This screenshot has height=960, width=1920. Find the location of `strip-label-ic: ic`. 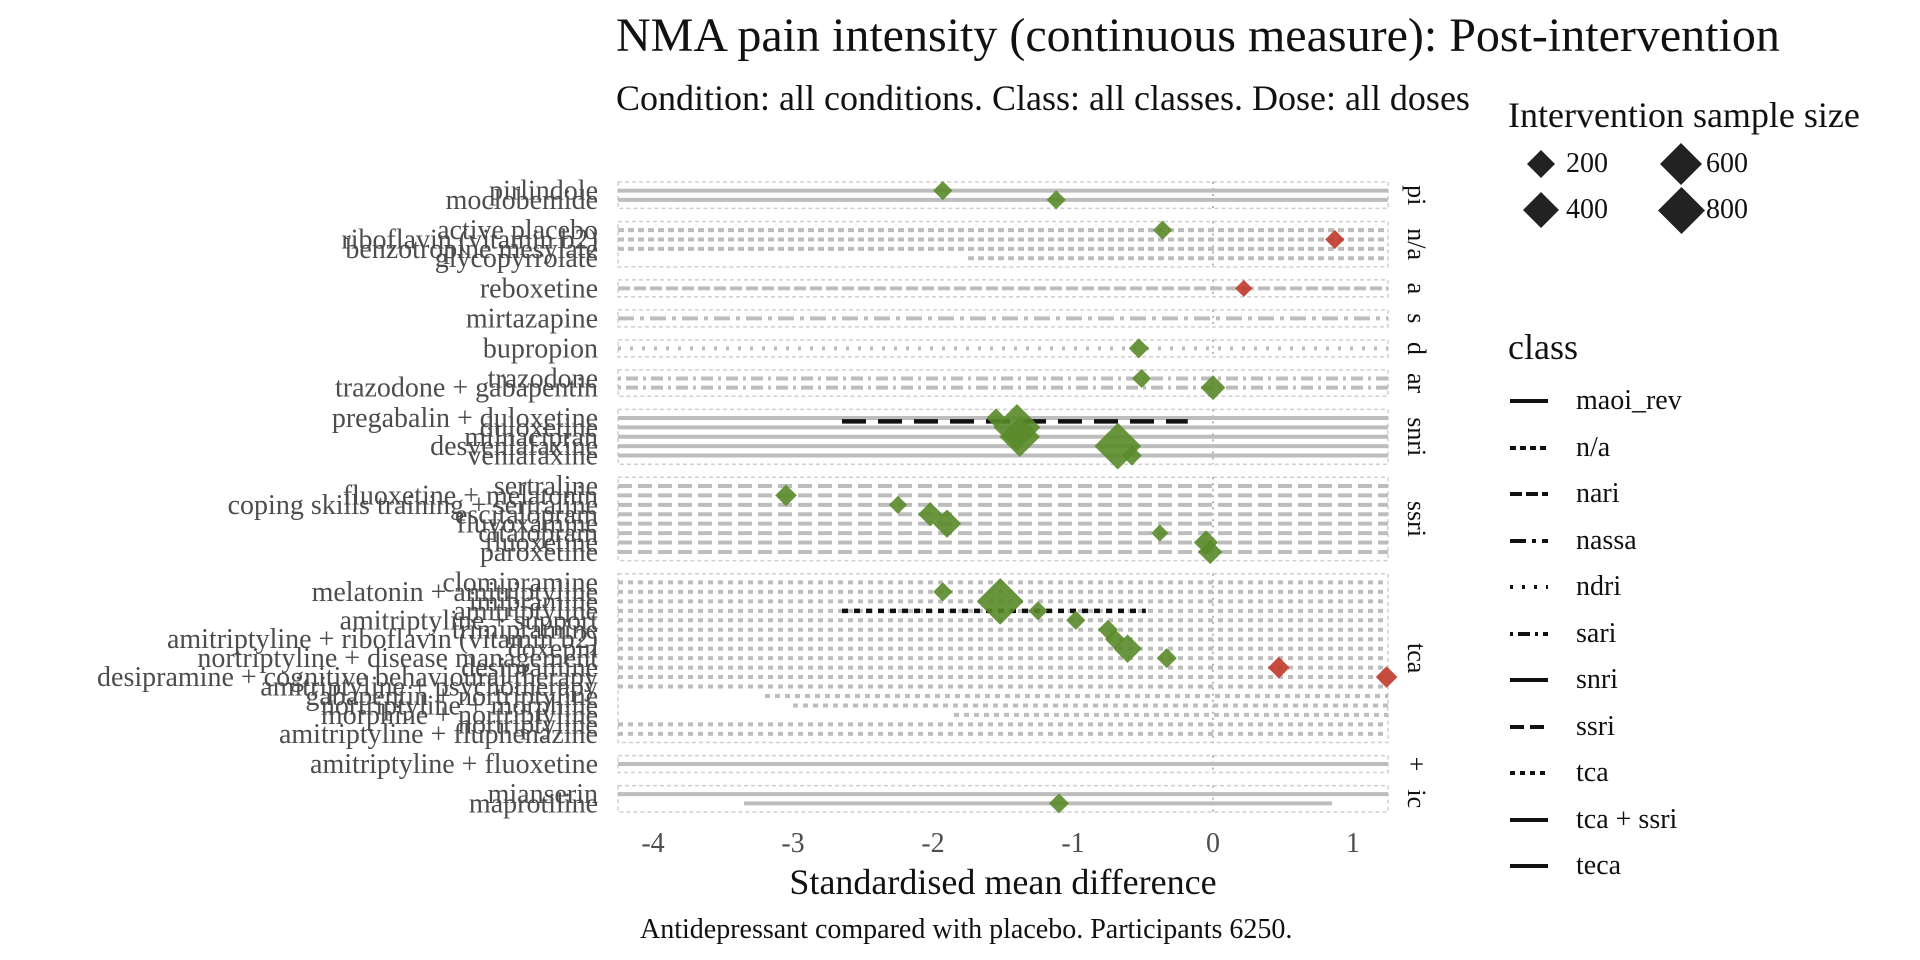

strip-label-ic: ic is located at coordinates (1416, 798).